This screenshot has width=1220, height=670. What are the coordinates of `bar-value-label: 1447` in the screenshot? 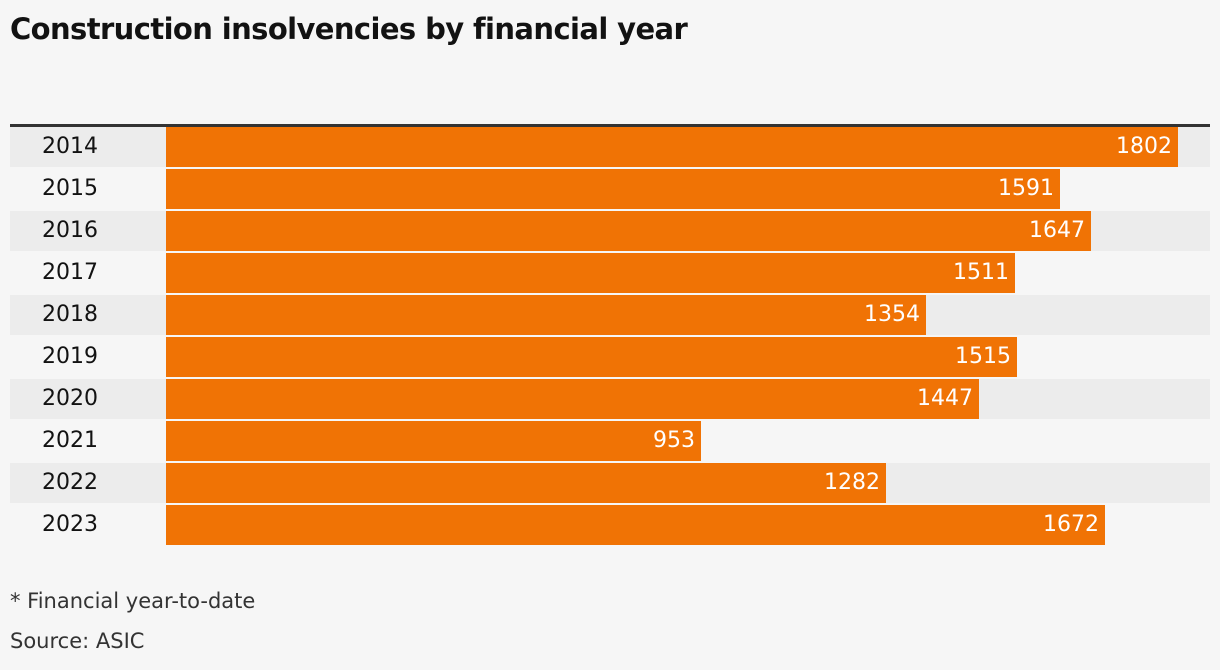 It's located at (945, 398).